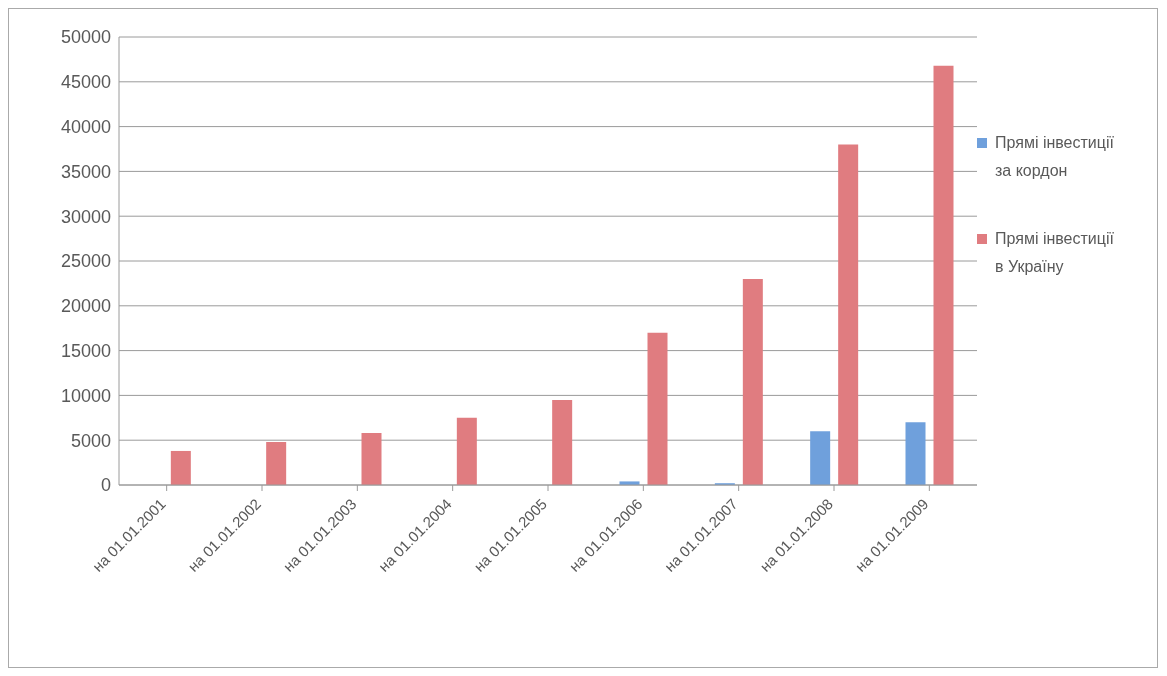 The width and height of the screenshot is (1167, 676). I want to click on y-tick-label: 35000, so click(85, 171).